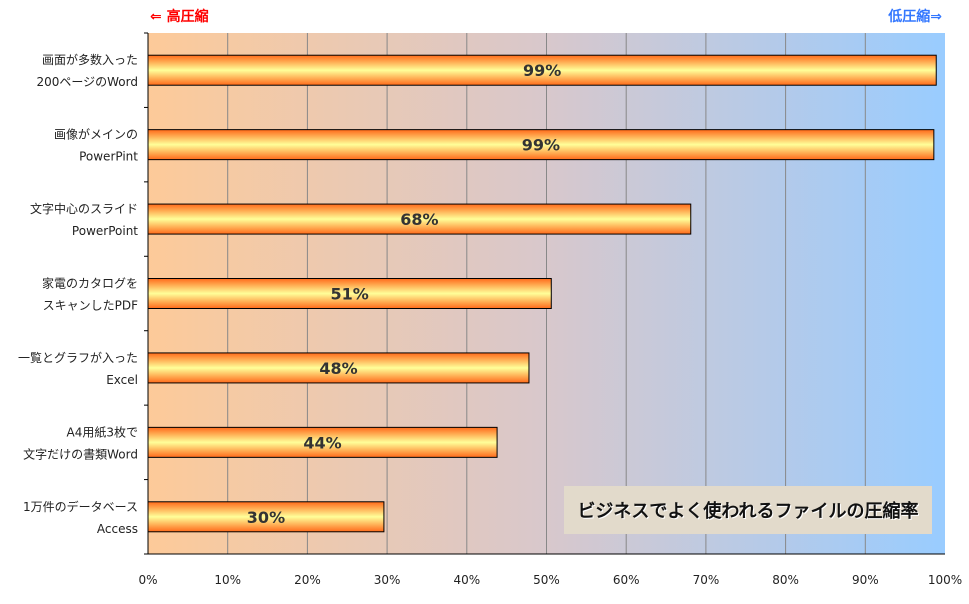 The width and height of the screenshot is (969, 604). I want to click on category-label: 文字中心のスライド, so click(84, 208).